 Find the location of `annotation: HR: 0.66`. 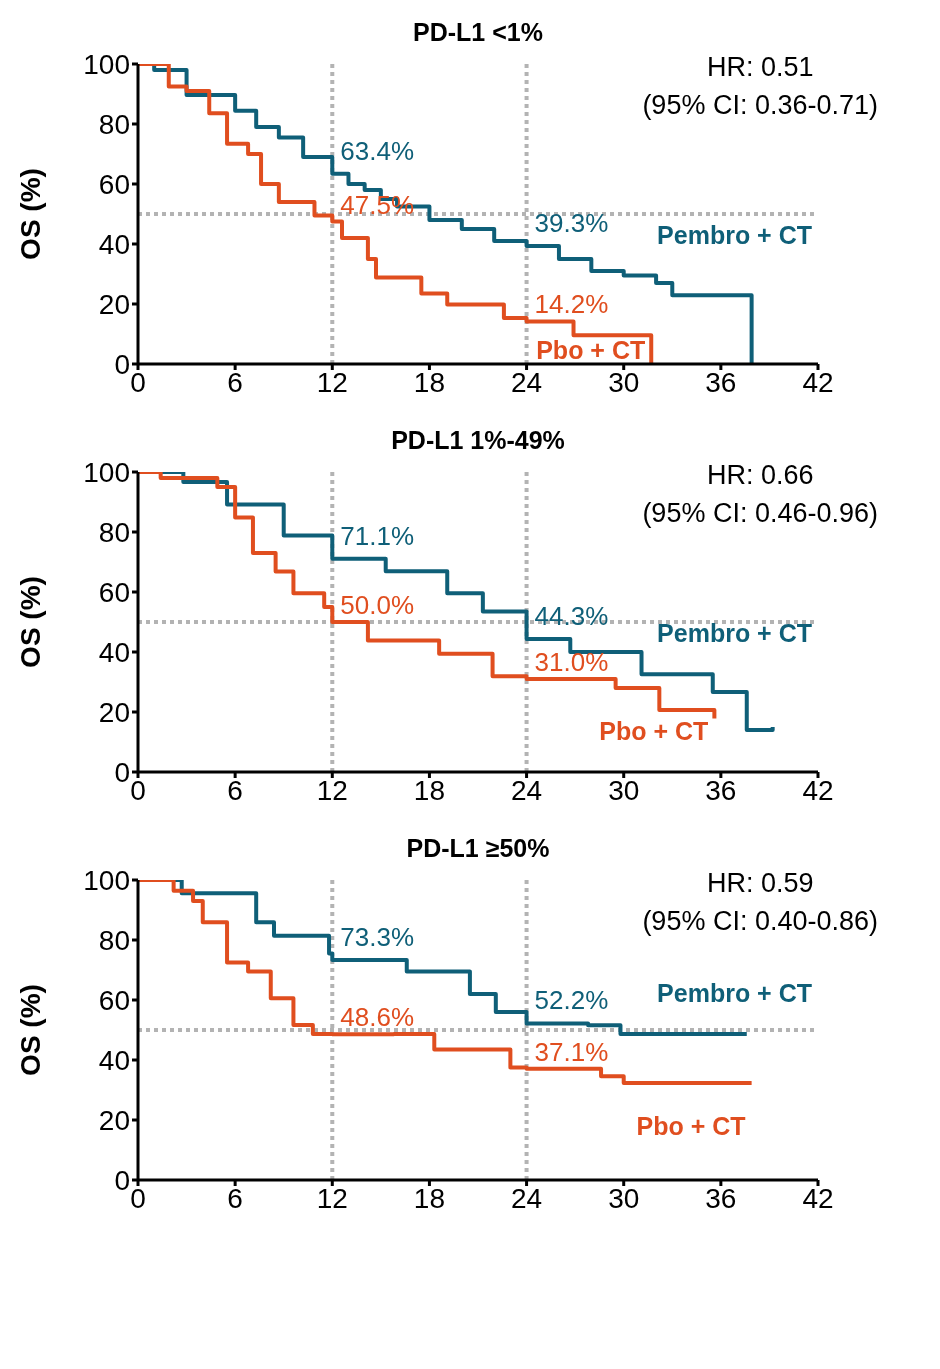

annotation: HR: 0.66 is located at coordinates (760, 475).